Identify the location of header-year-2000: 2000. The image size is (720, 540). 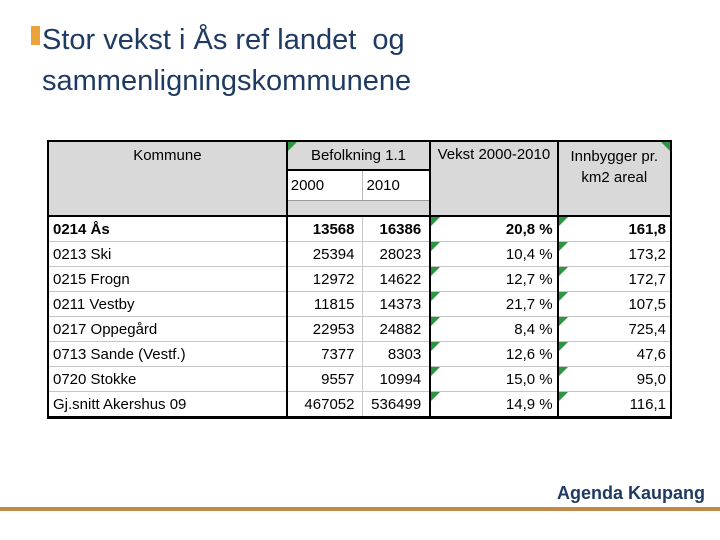
(325, 185).